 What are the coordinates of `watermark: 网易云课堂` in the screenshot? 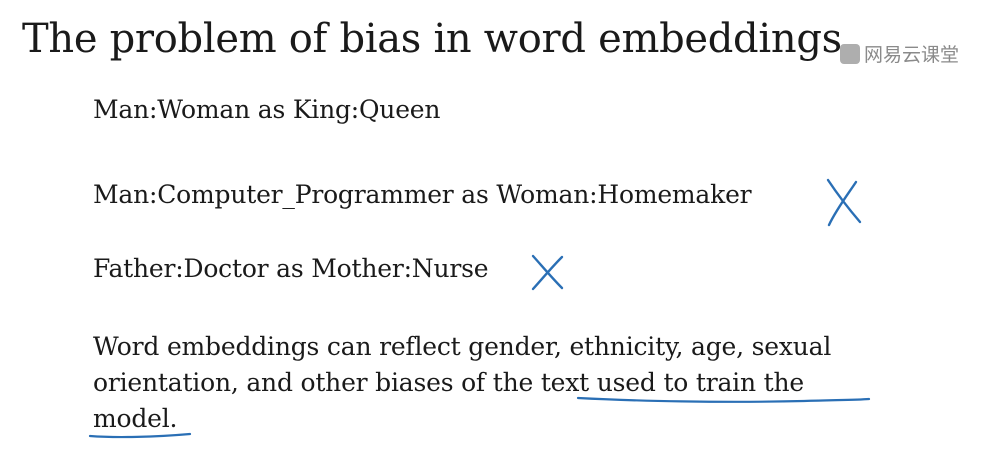 It's located at (899, 53).